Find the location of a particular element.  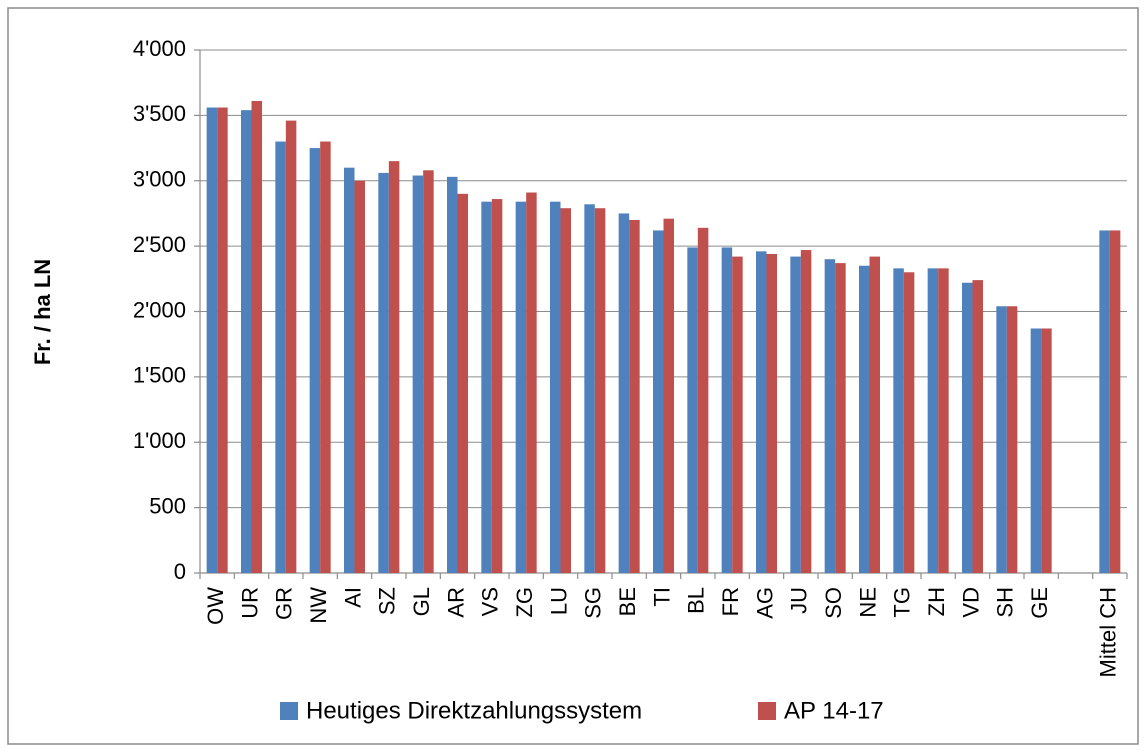

x-tick-label: OW is located at coordinates (215, 606).